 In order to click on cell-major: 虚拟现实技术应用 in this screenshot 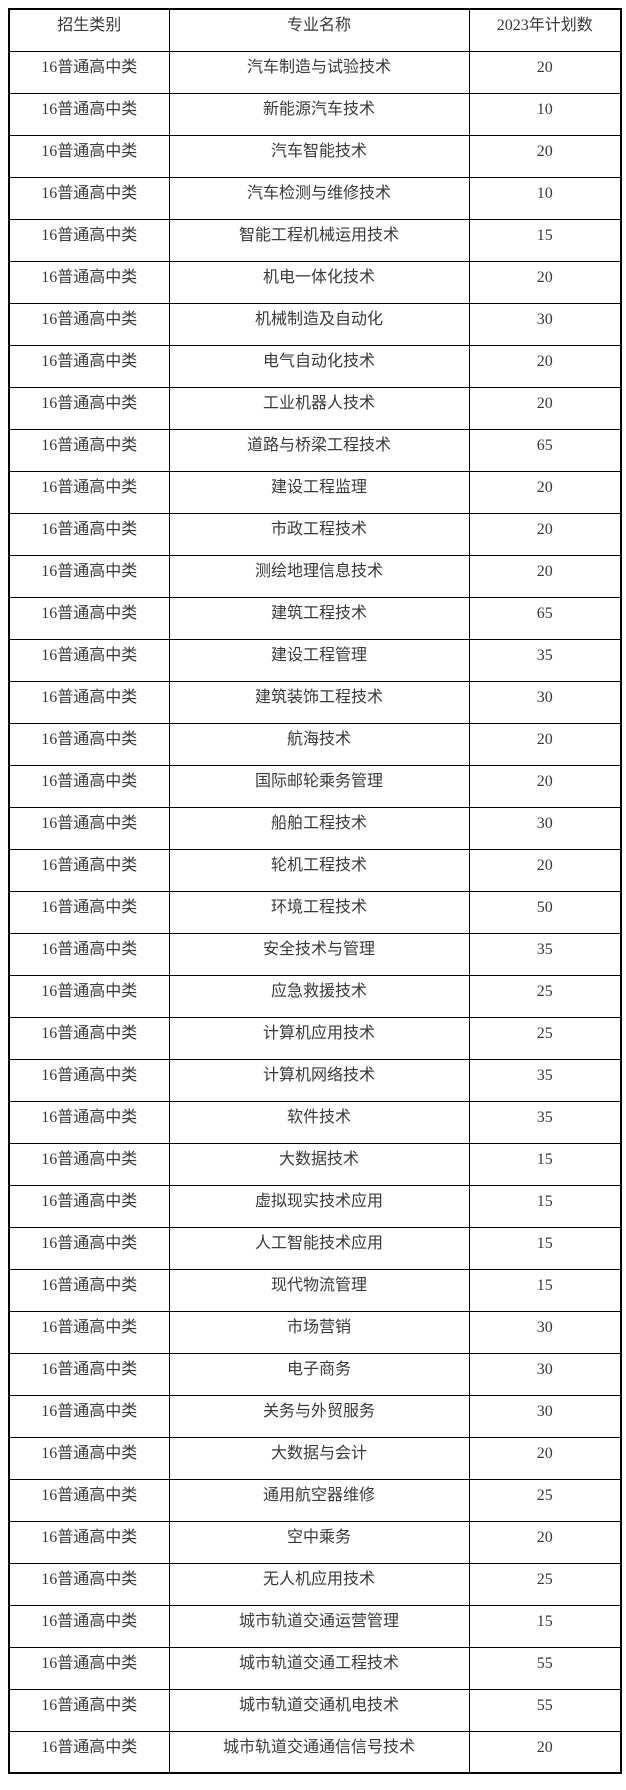, I will do `click(319, 1206)`.